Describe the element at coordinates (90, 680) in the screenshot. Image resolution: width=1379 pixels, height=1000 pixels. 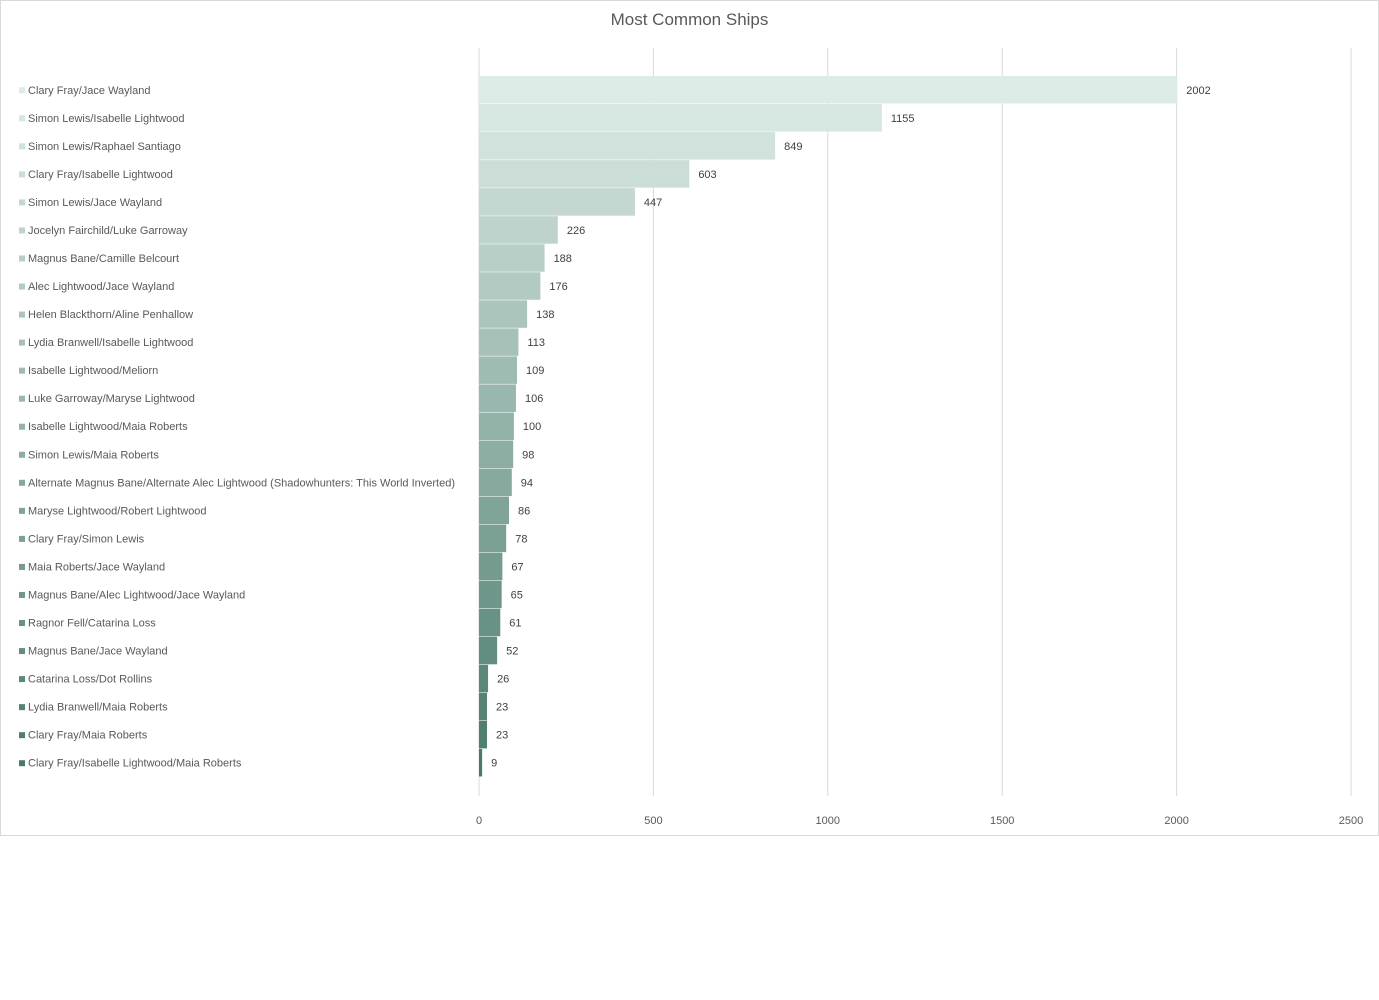
I see `category-label: Catarina Loss/Dot Rollins` at that location.